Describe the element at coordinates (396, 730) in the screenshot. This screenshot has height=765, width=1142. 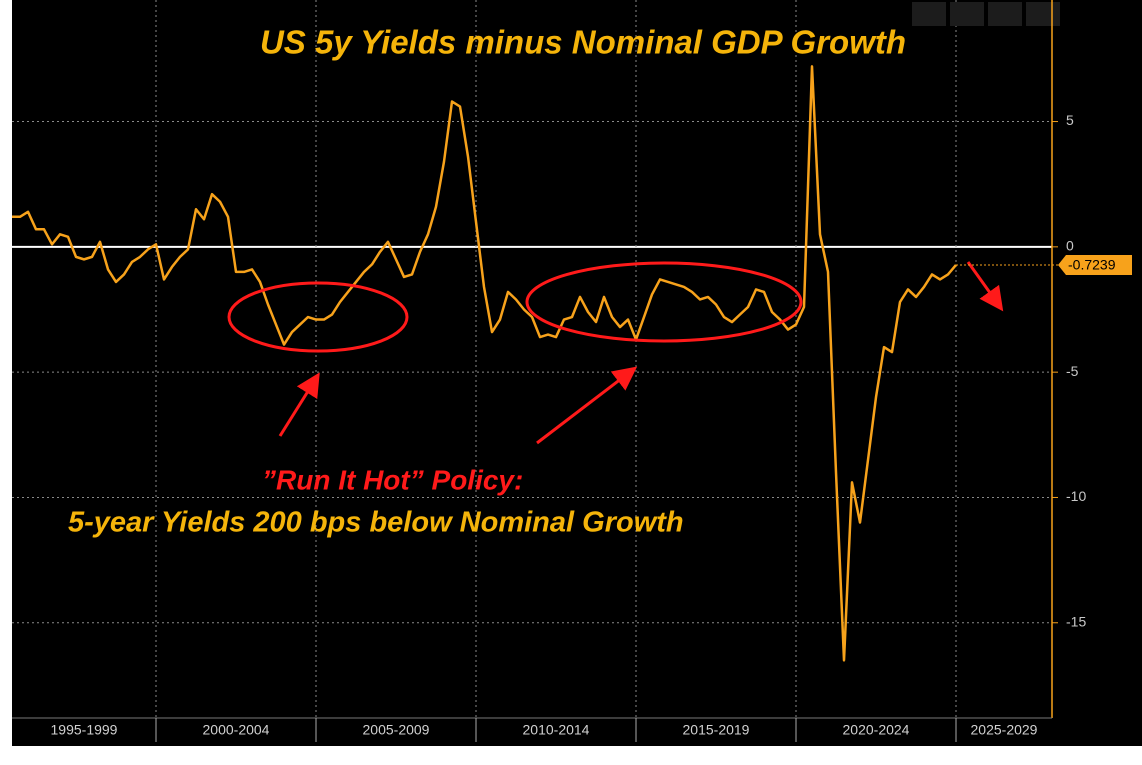
I see `x-period-label: 2005-2009` at that location.